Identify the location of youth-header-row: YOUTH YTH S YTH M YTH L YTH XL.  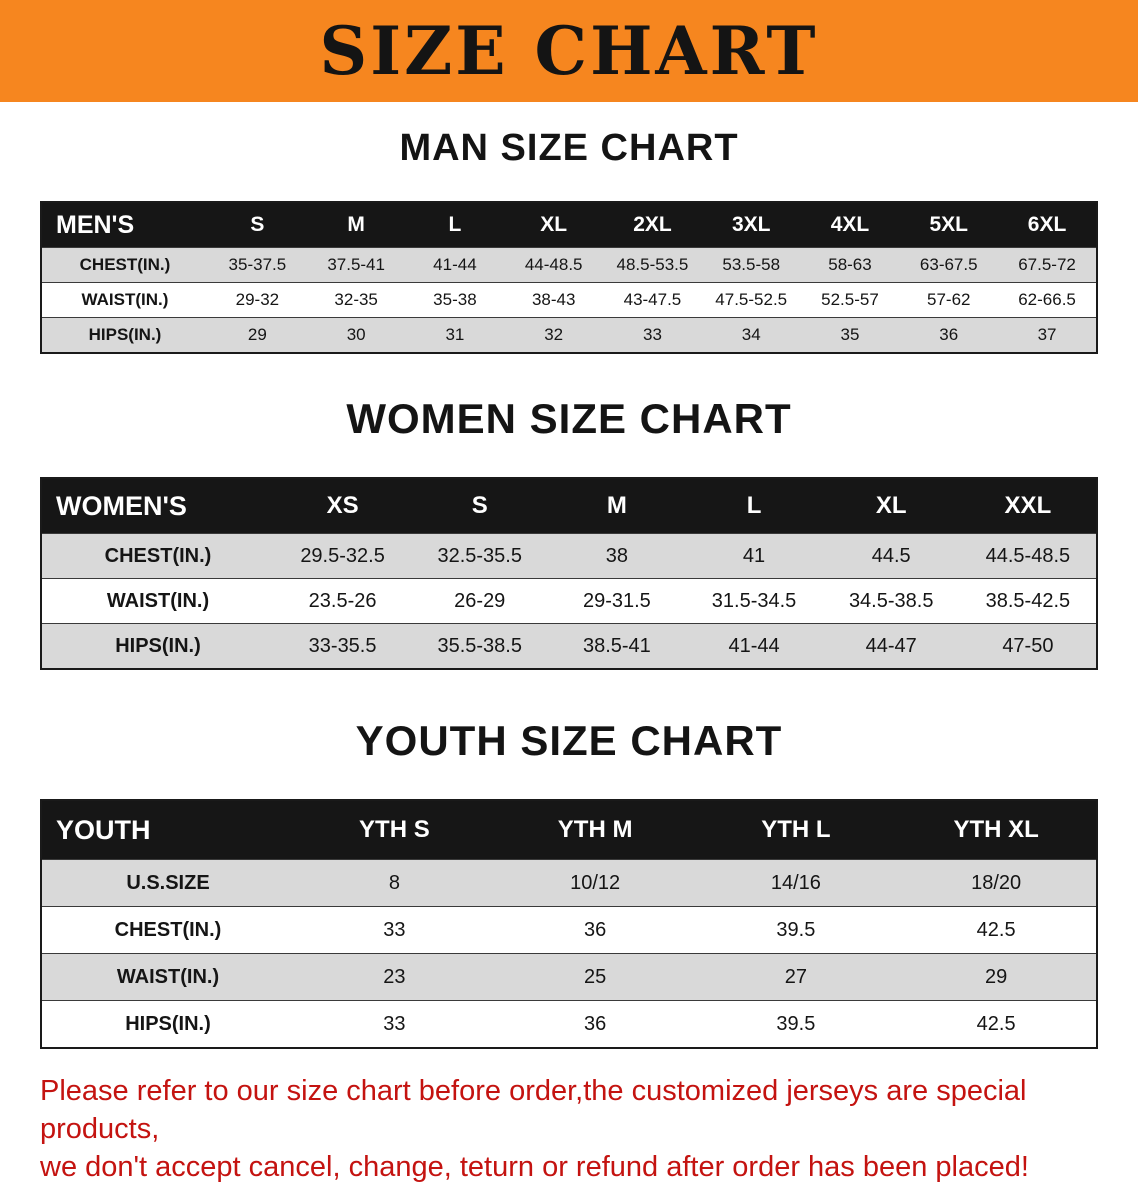
(569, 830).